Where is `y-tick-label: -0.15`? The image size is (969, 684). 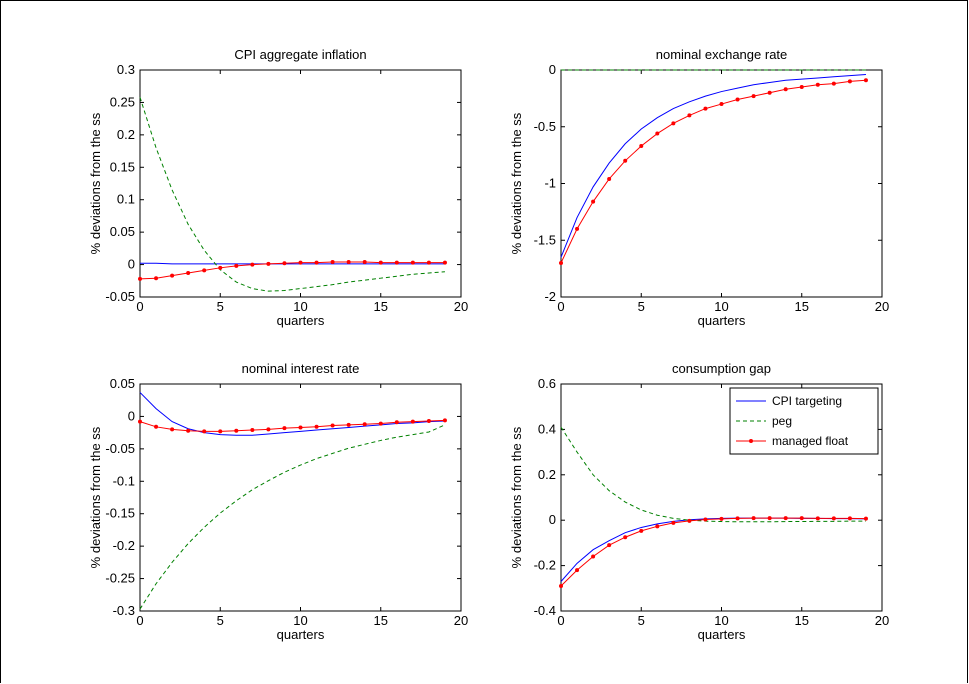 y-tick-label: -0.15 is located at coordinates (120, 513).